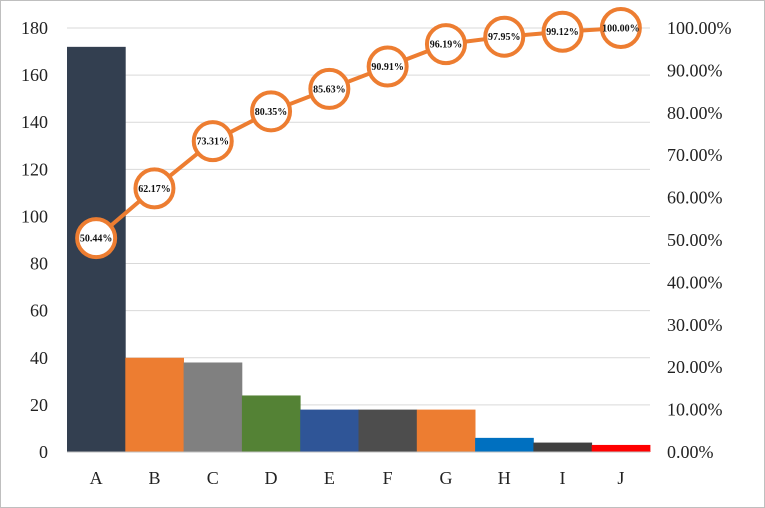 Image resolution: width=765 pixels, height=508 pixels. I want to click on x-axis-category-label: J, so click(620, 478).